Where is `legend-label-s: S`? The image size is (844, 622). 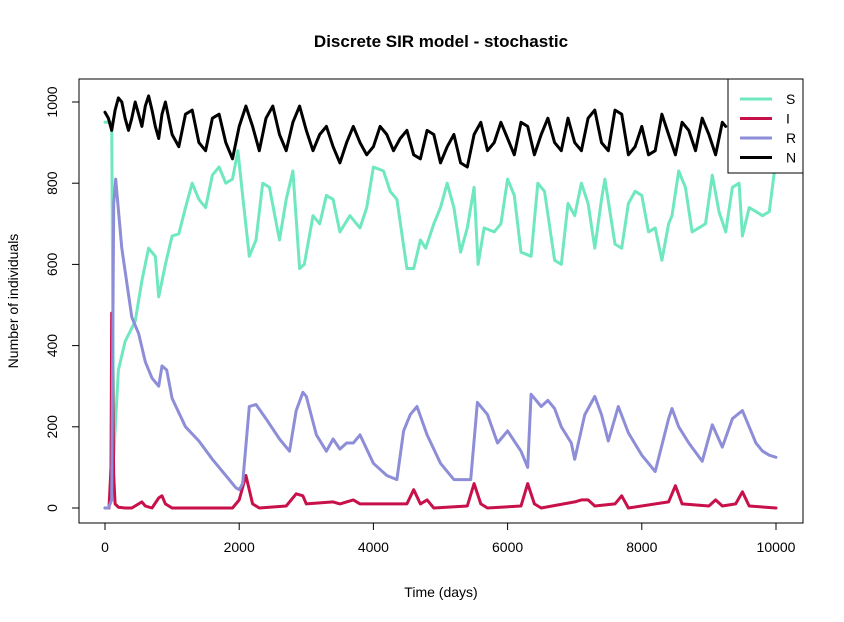 legend-label-s: S is located at coordinates (790, 99).